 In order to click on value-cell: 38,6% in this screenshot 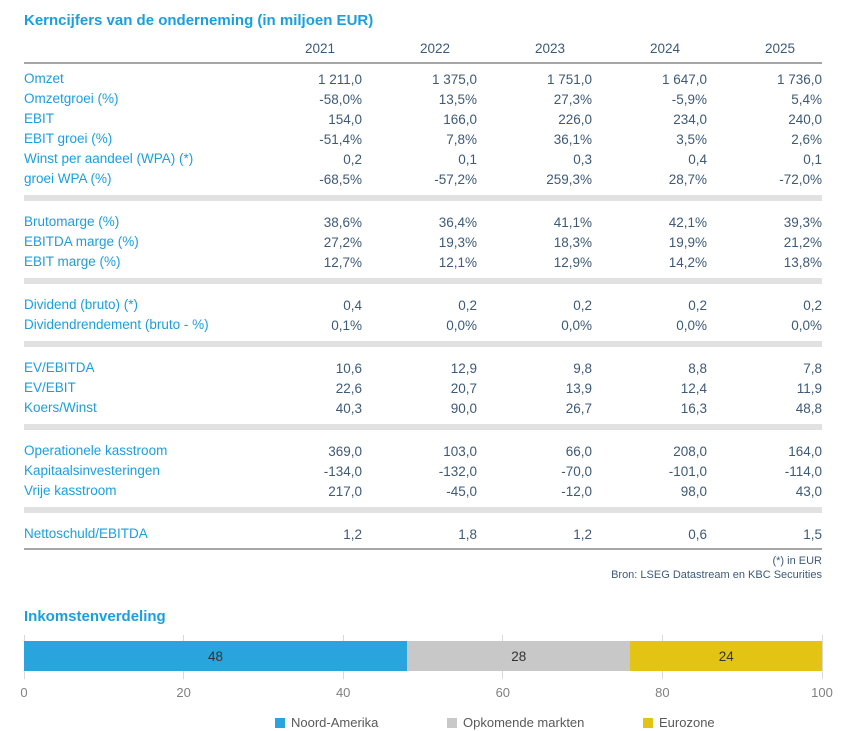, I will do `click(342, 222)`.